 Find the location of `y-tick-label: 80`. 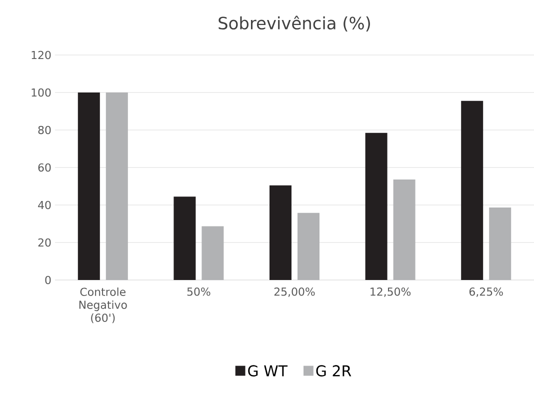

y-tick-label: 80 is located at coordinates (44, 130).